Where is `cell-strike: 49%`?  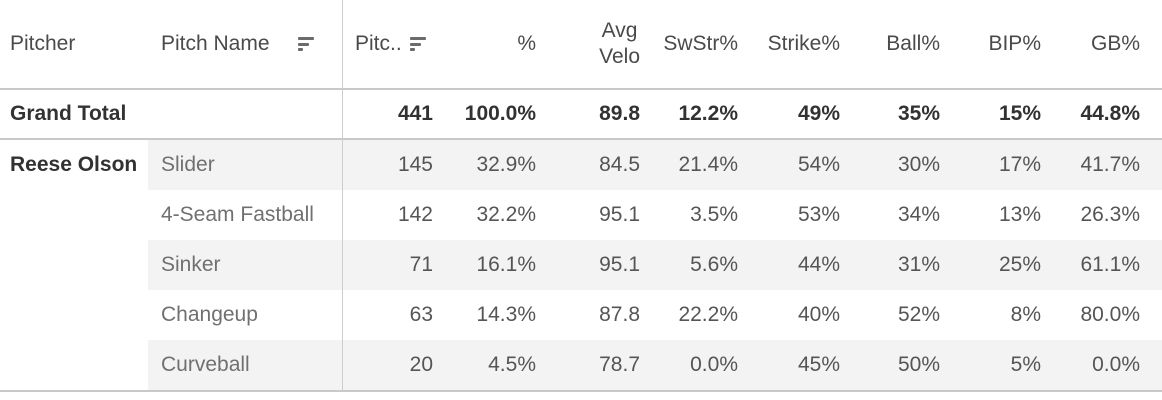 cell-strike: 49% is located at coordinates (818, 113).